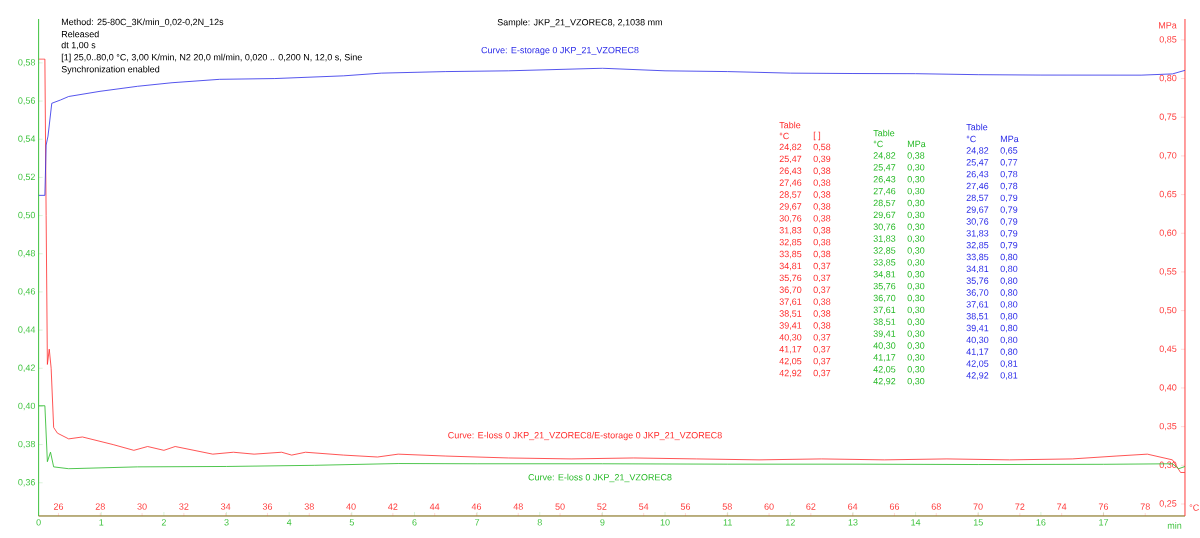 This screenshot has height=538, width=1200. Describe the element at coordinates (1020, 506) in the screenshot. I see `x2-tick-label: 72` at that location.